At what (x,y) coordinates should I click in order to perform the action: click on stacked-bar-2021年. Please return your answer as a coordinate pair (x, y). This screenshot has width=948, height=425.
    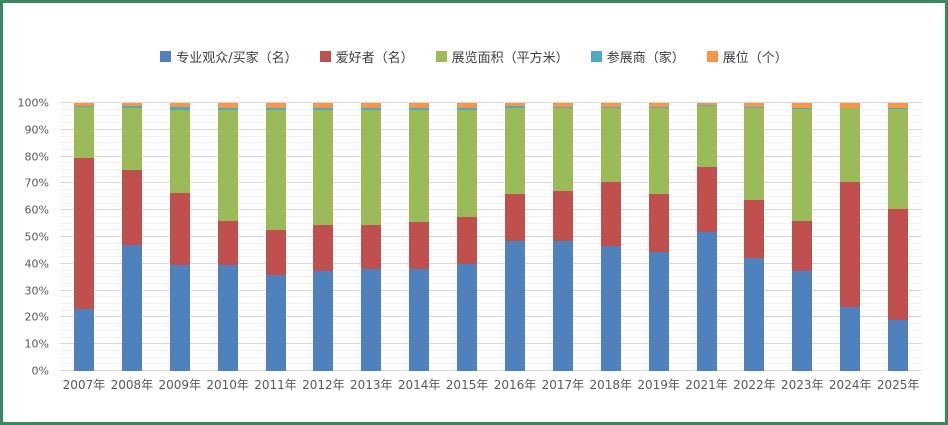
    Looking at the image, I should click on (706, 237).